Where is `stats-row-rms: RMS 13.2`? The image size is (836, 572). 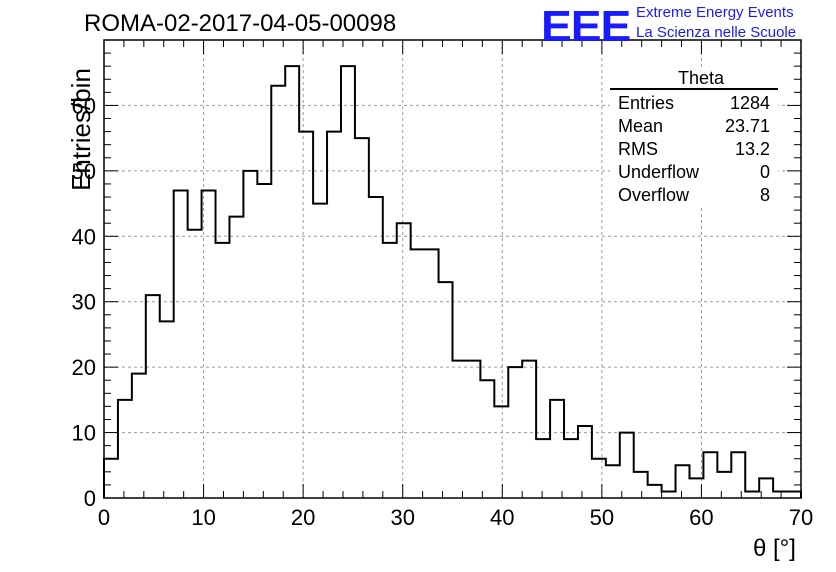 stats-row-rms: RMS 13.2 is located at coordinates (694, 149).